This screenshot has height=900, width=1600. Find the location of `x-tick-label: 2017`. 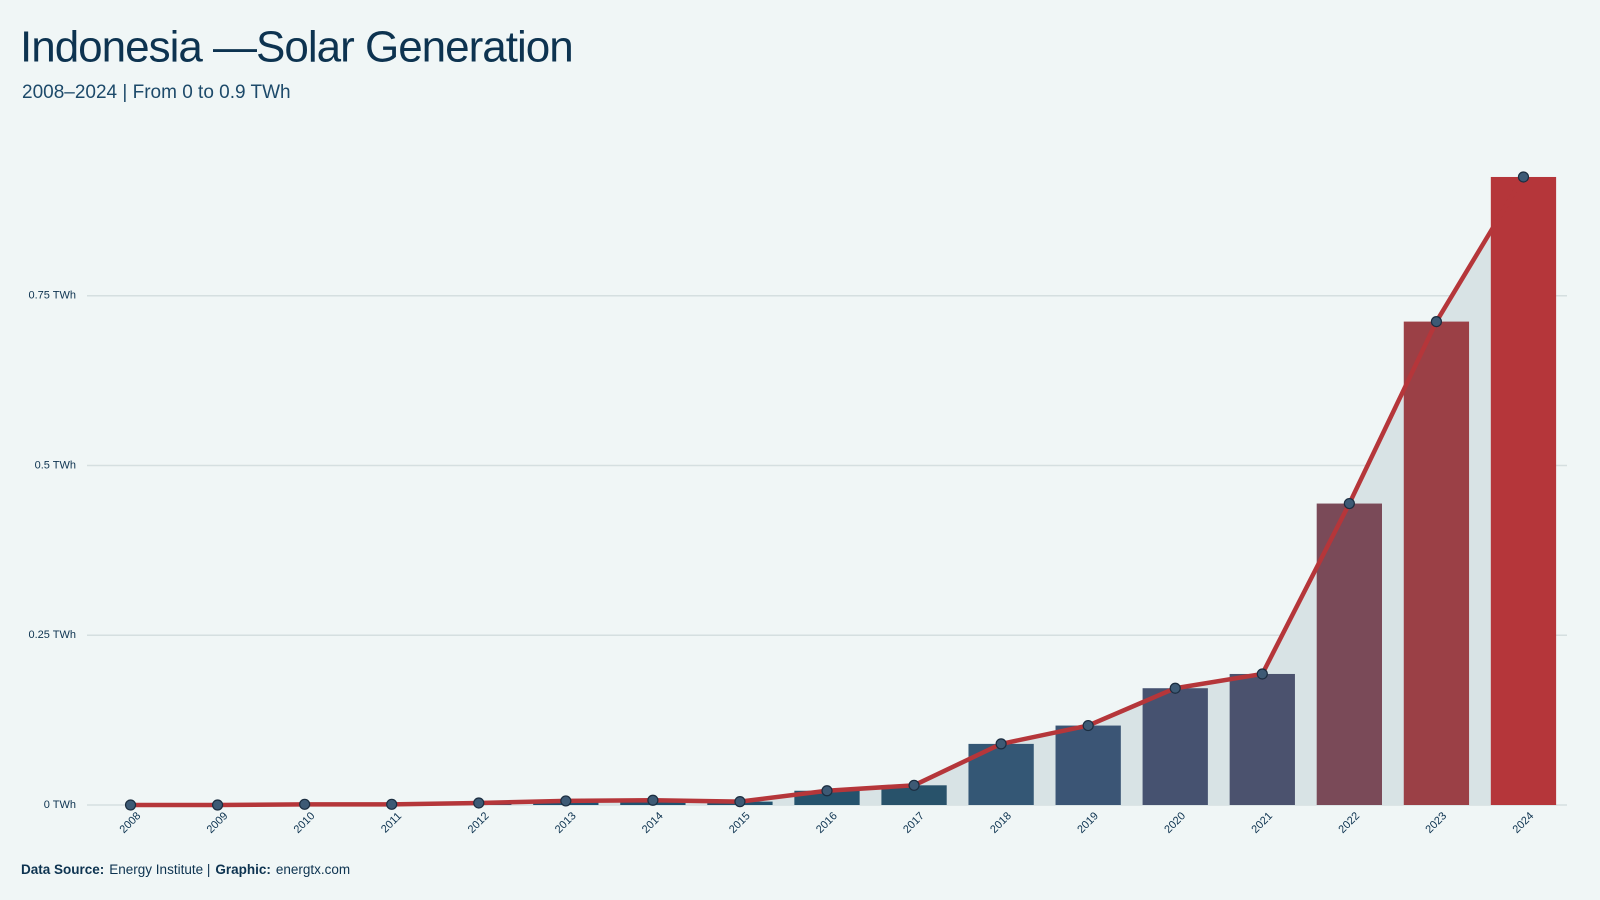

x-tick-label: 2017 is located at coordinates (914, 823).